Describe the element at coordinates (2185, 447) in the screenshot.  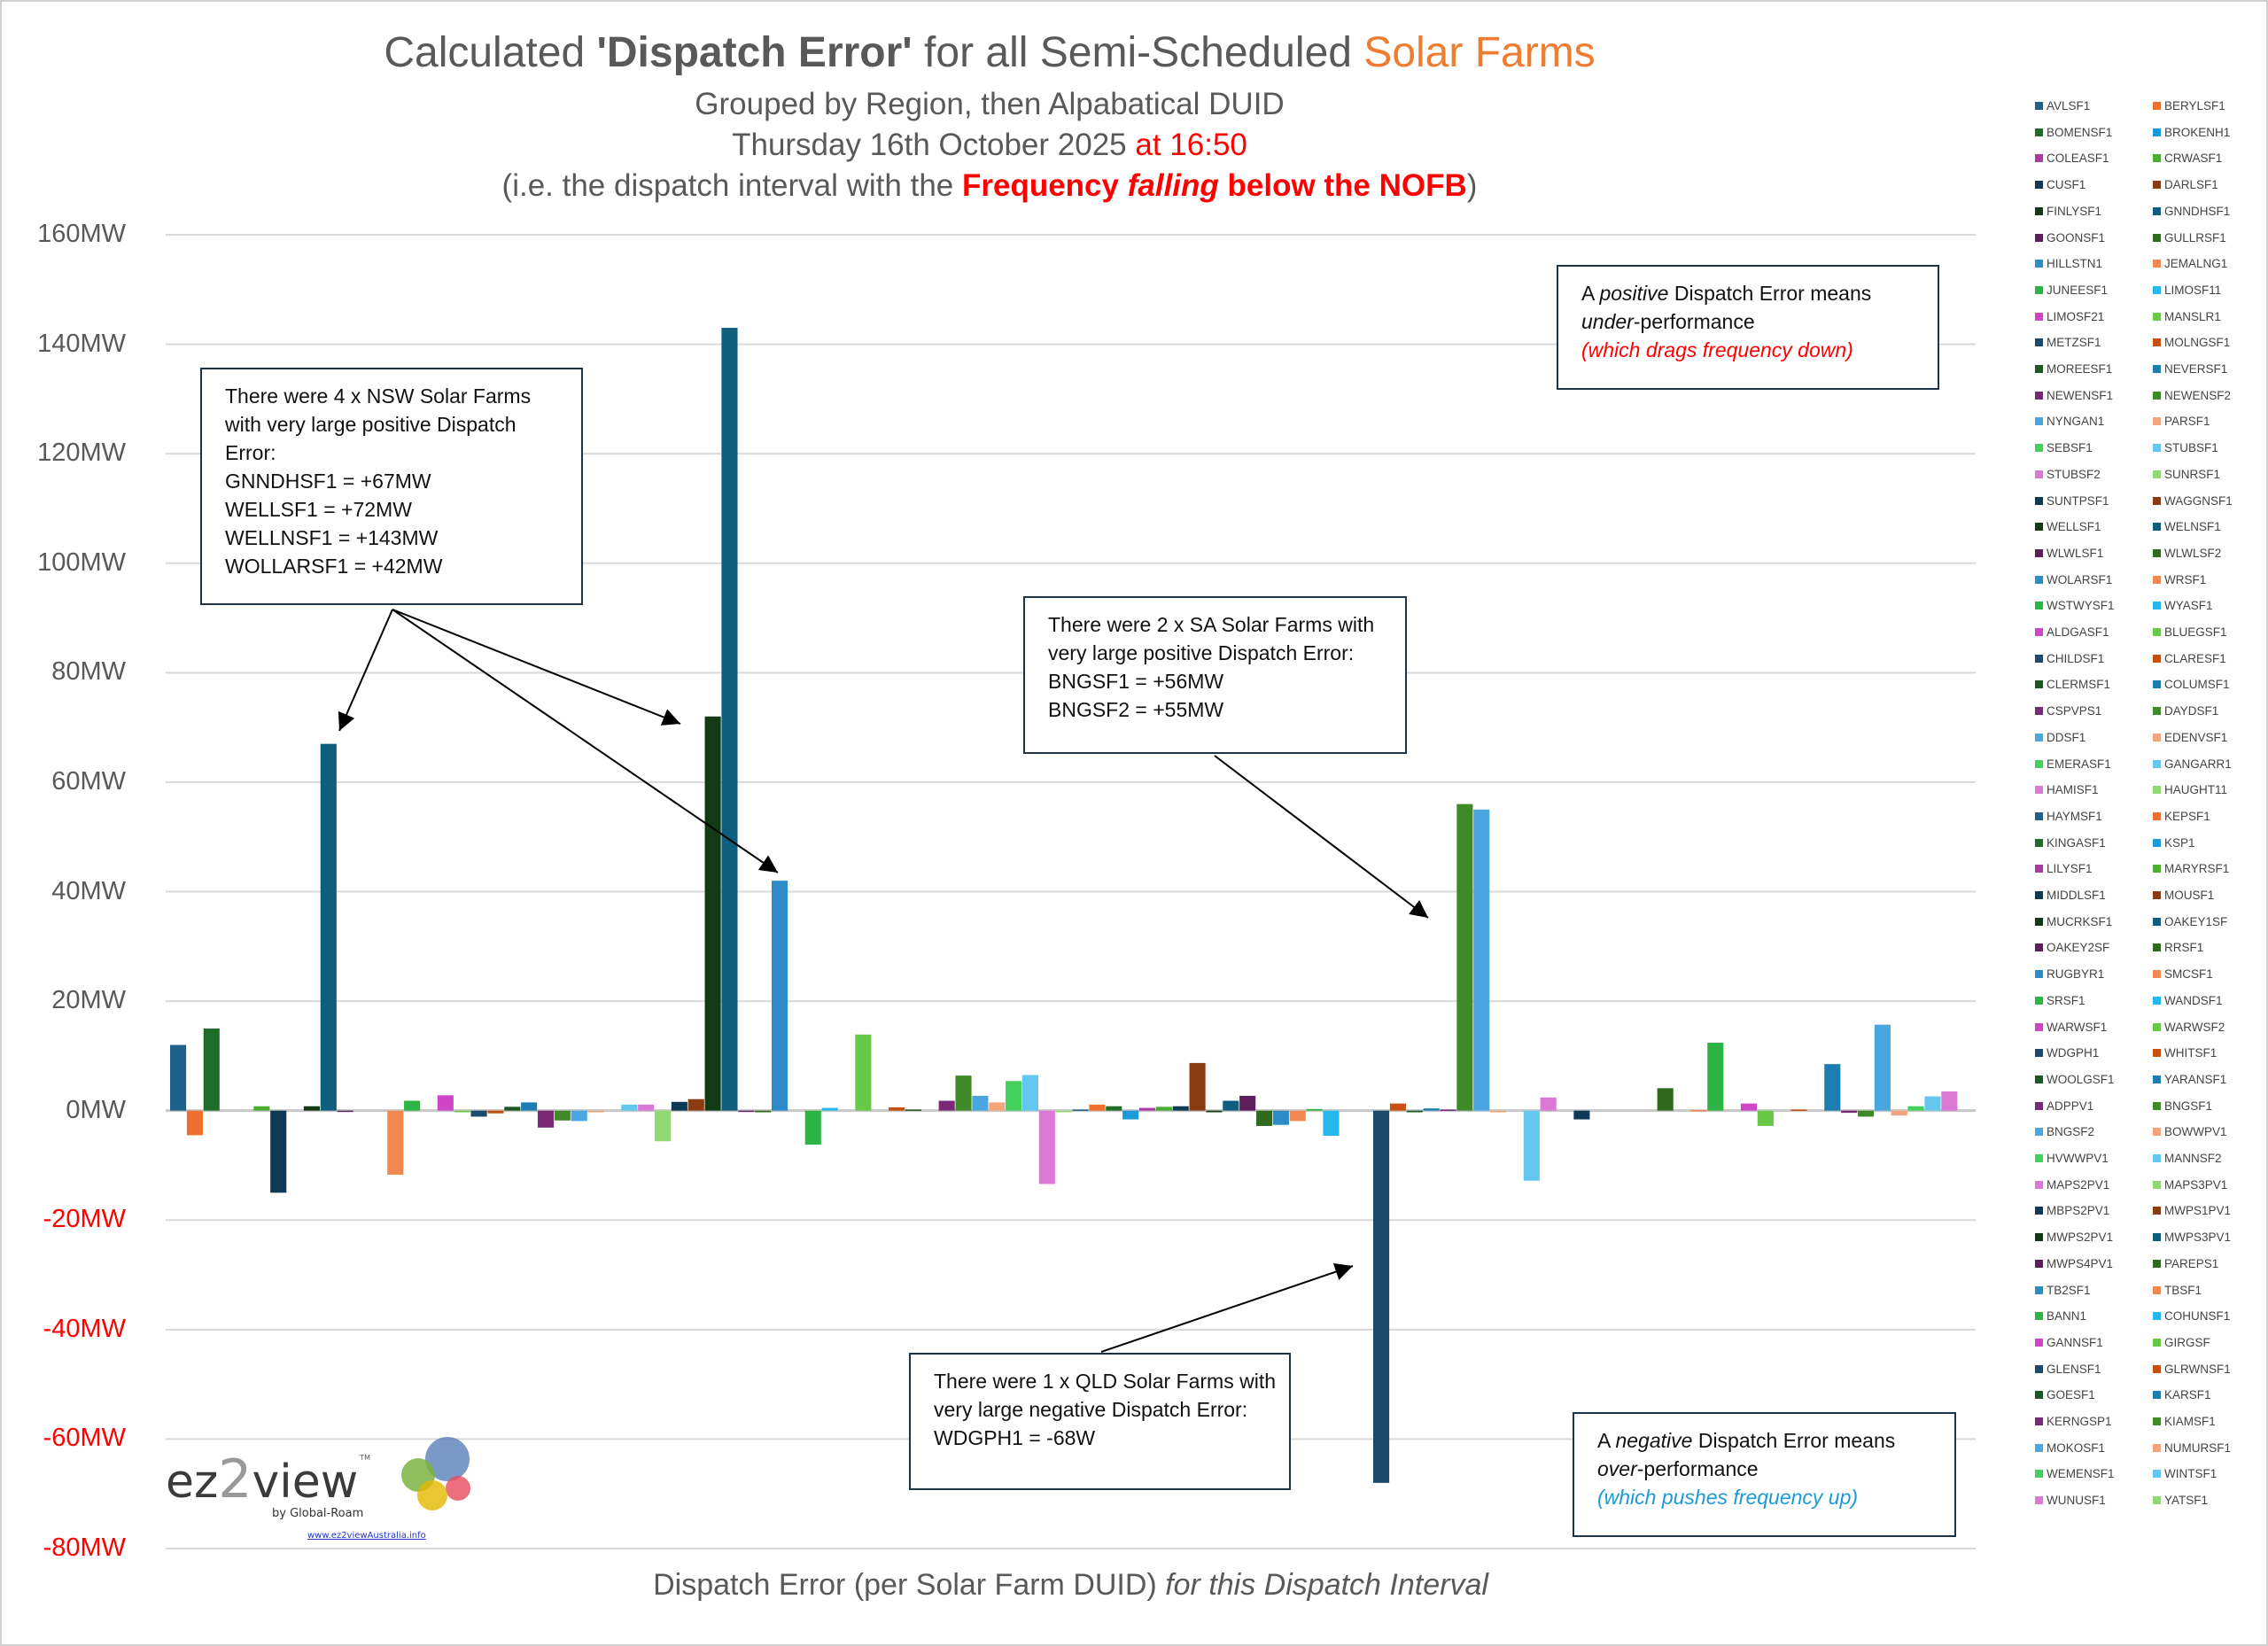
I see `legend-item: STUBSF1` at that location.